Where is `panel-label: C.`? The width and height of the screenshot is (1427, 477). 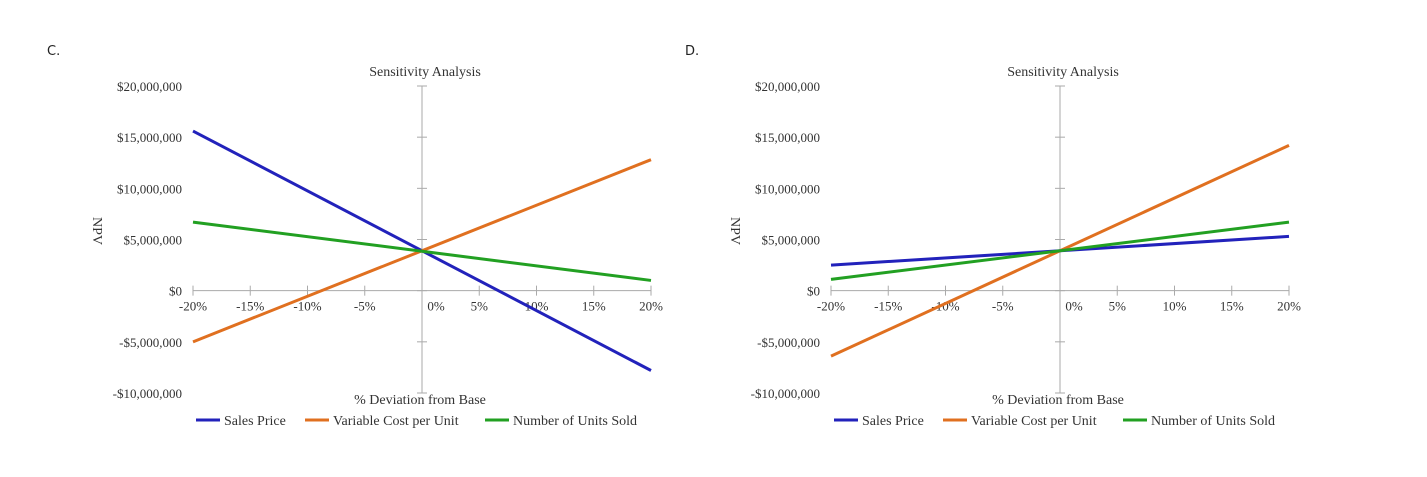 panel-label: C. is located at coordinates (54, 51).